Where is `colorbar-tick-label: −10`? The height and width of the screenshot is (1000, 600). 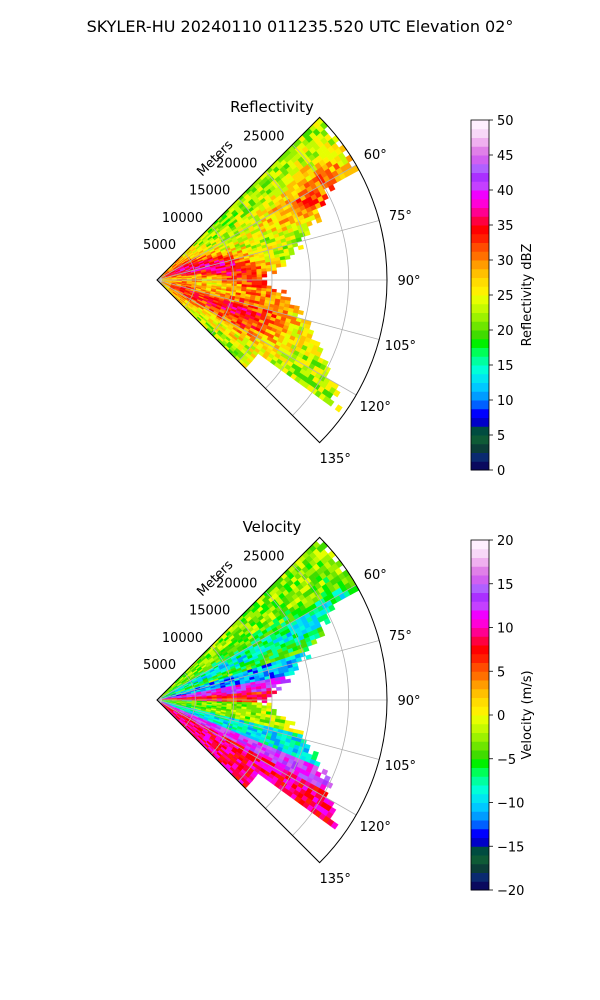 colorbar-tick-label: −10 is located at coordinates (510, 804).